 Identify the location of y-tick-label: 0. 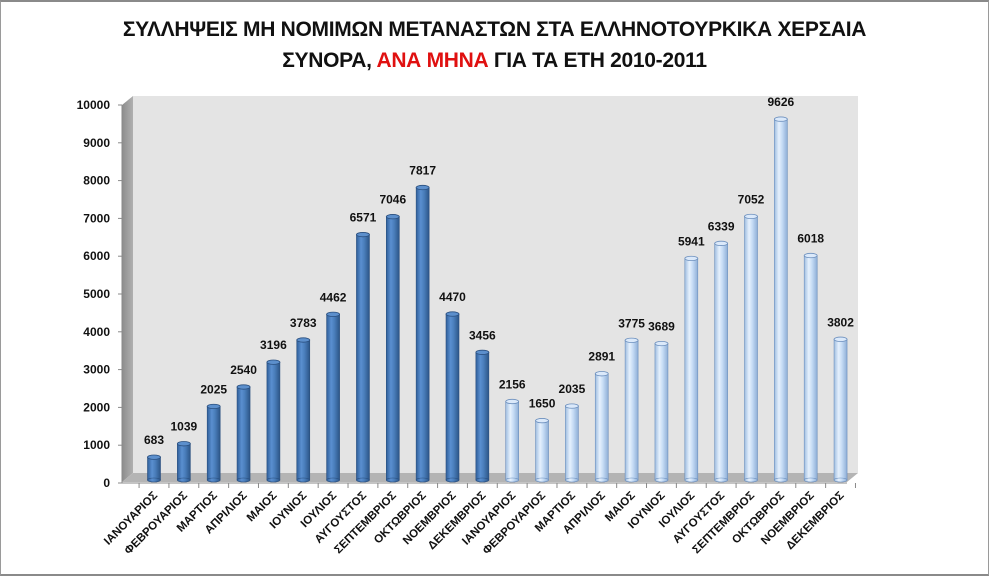
(106, 483).